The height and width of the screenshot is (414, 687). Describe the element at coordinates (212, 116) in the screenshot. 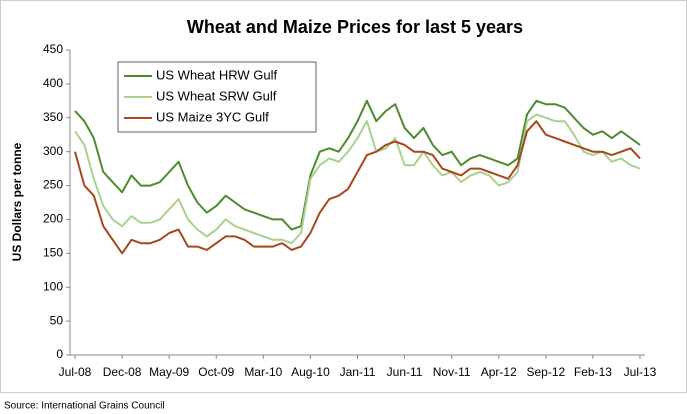

I see `legend-label: US Maize 3YC Gulf` at that location.